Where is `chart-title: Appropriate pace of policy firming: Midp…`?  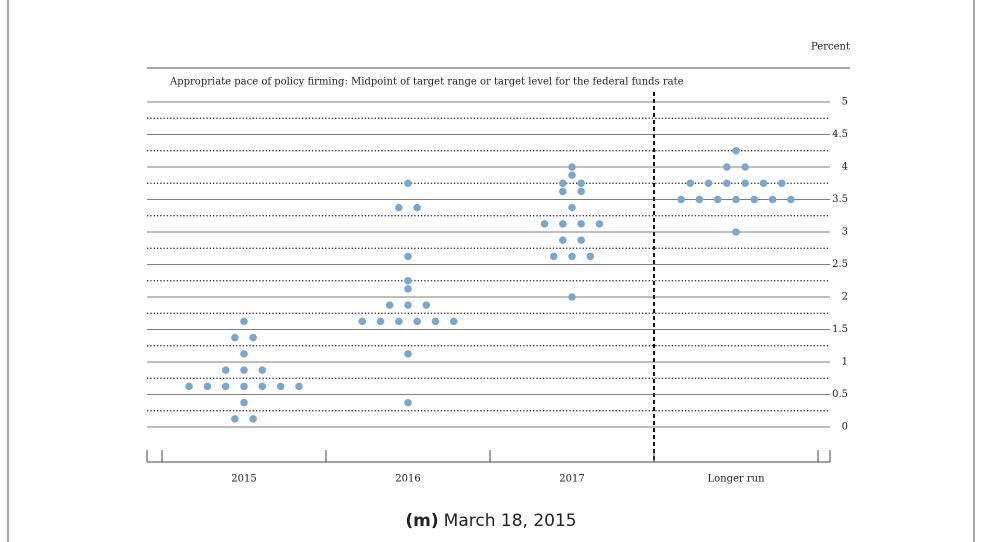
chart-title: Appropriate pace of policy firming: Midp… is located at coordinates (426, 82).